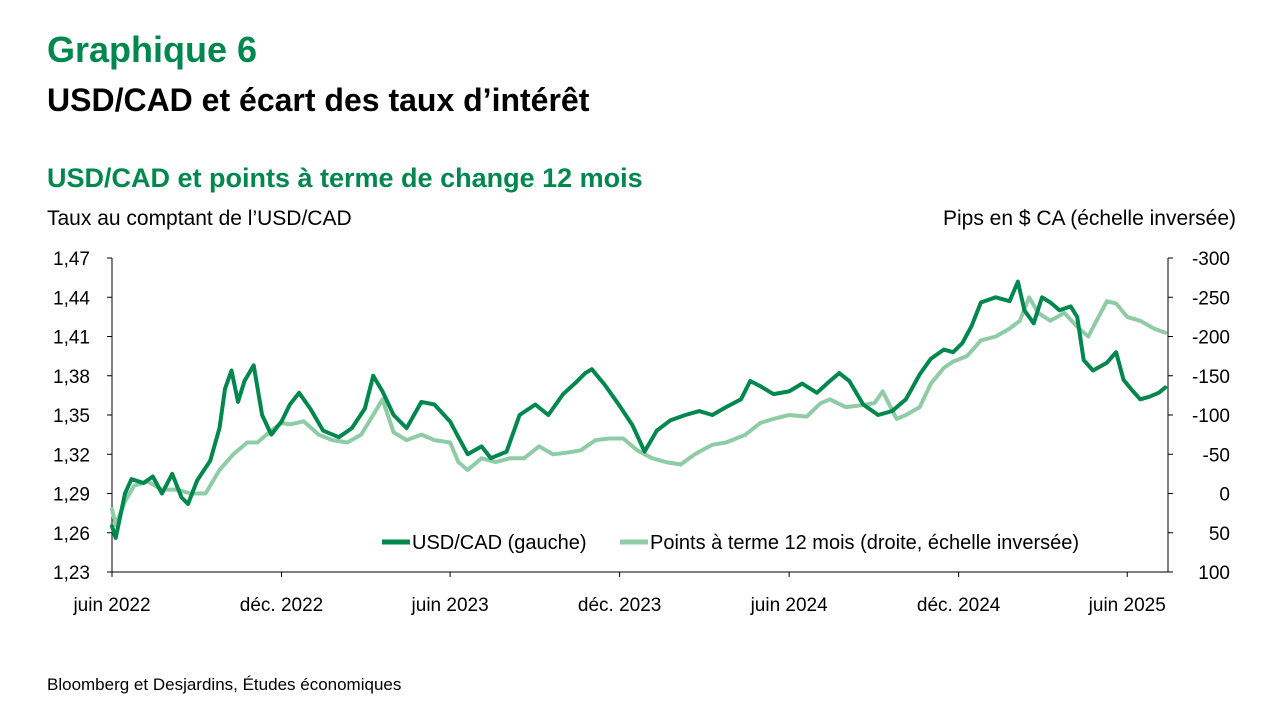 Image resolution: width=1280 pixels, height=720 pixels. Describe the element at coordinates (318, 100) in the screenshot. I see `page-title: USD/CAD et écart des taux d’intérêt` at that location.